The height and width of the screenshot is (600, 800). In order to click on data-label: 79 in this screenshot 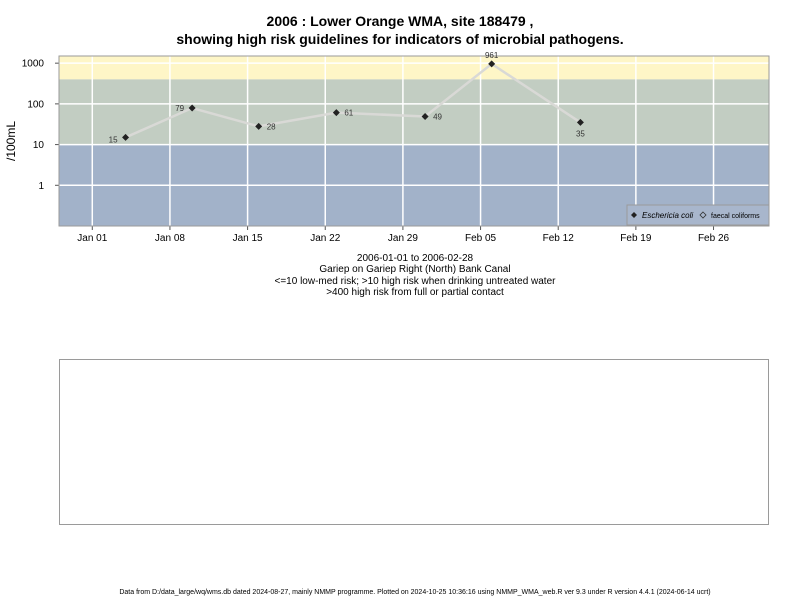, I will do `click(179, 108)`.